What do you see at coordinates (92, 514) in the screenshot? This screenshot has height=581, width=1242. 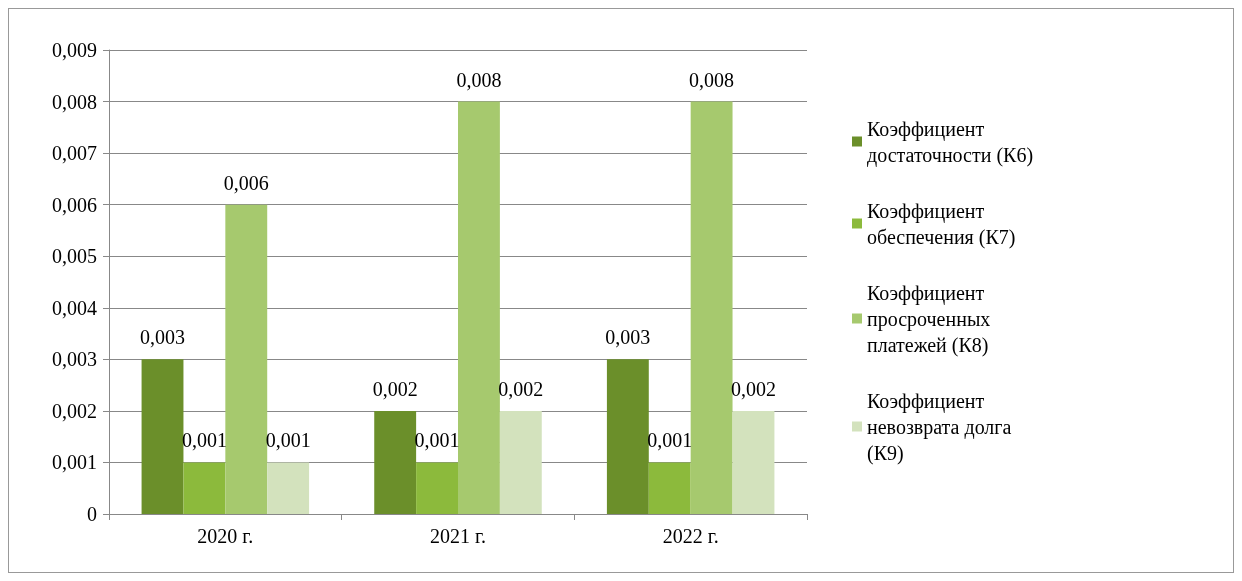 I see `y-tick-label: 0` at bounding box center [92, 514].